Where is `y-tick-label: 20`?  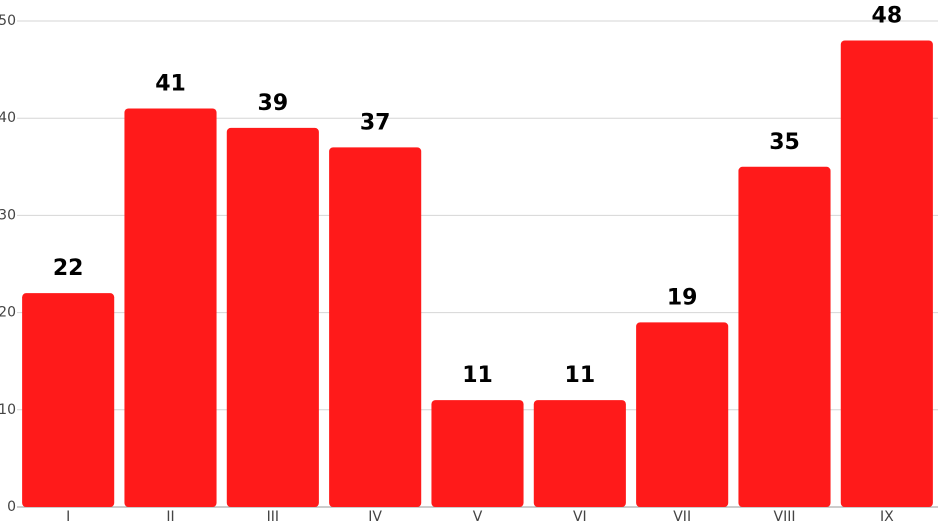 y-tick-label: 20 is located at coordinates (8, 313).